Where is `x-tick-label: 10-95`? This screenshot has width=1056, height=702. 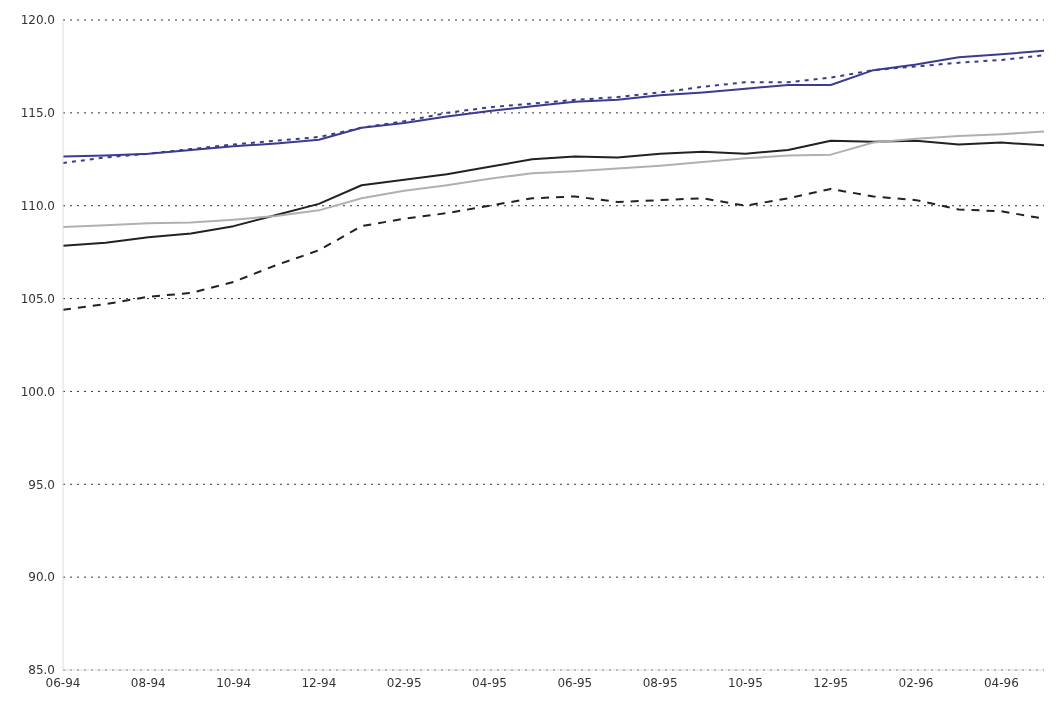 x-tick-label: 10-95 is located at coordinates (745, 682).